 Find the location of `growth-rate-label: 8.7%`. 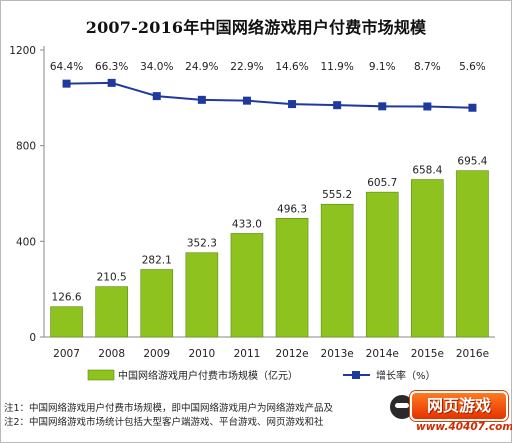

growth-rate-label: 8.7% is located at coordinates (427, 67).